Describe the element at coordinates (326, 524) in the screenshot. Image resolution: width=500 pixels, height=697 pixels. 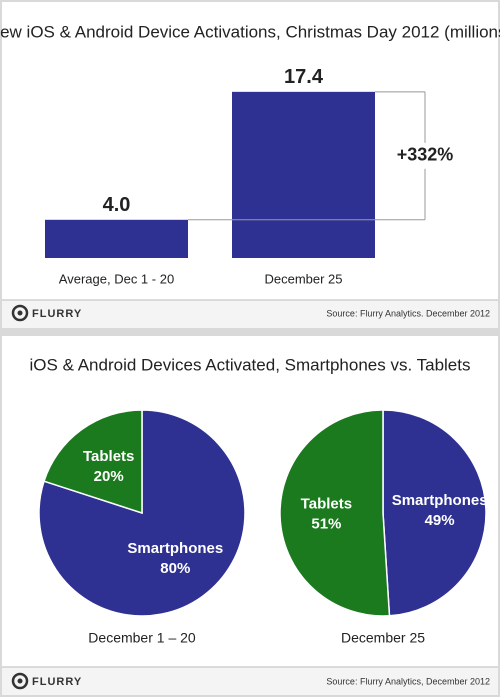
I see `slice-value: 51%` at that location.